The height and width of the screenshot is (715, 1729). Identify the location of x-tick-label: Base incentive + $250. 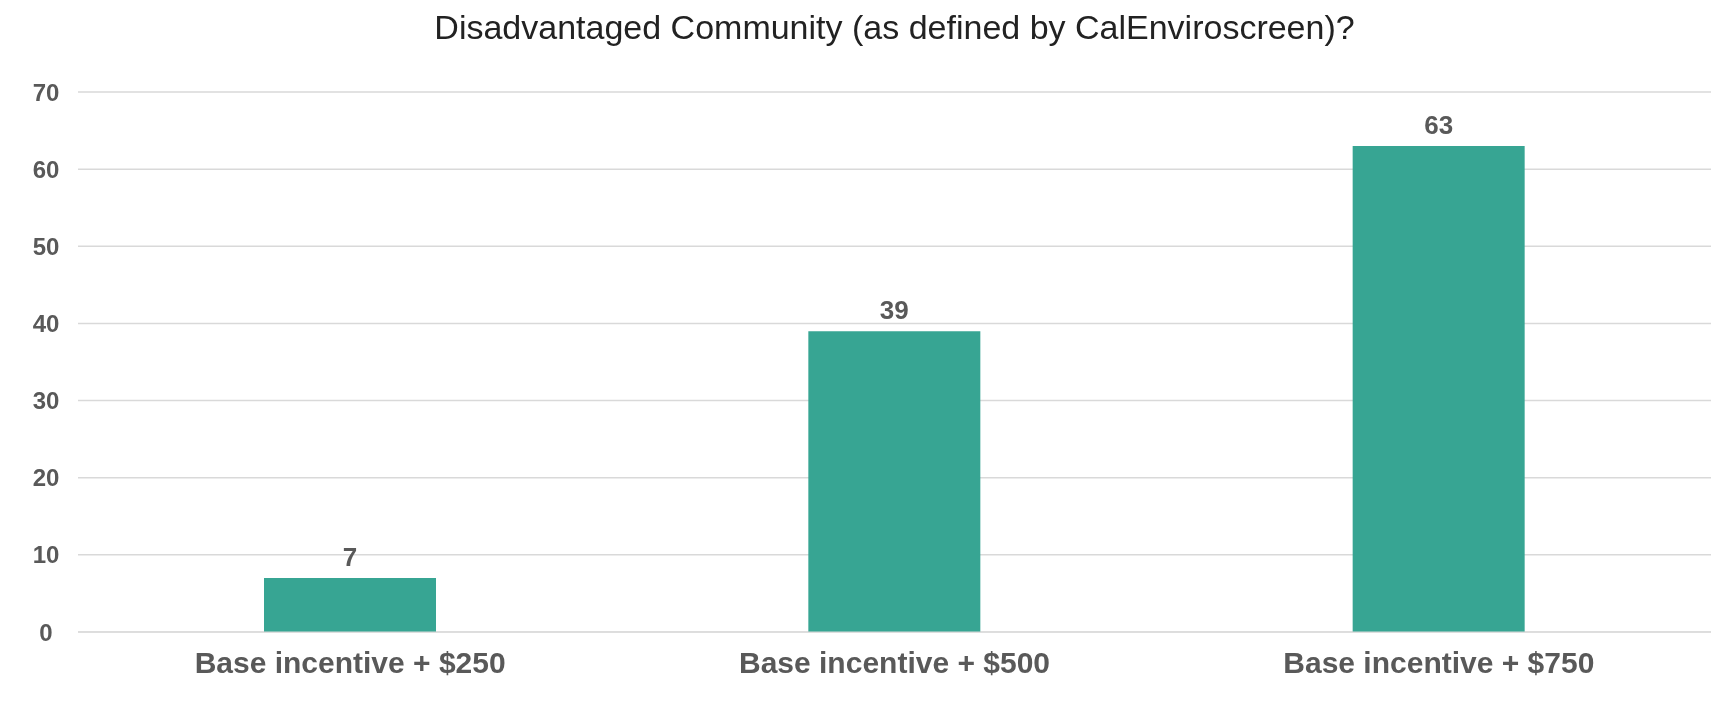
(350, 663).